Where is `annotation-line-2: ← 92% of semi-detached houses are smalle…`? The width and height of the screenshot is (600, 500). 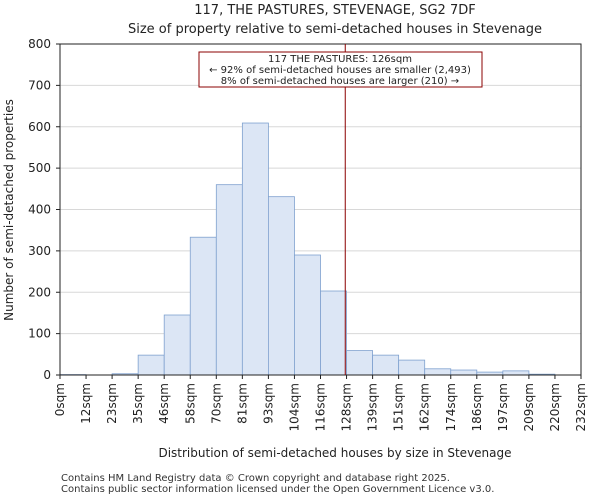 annotation-line-2: ← 92% of semi-detached houses are smalle… is located at coordinates (340, 70).